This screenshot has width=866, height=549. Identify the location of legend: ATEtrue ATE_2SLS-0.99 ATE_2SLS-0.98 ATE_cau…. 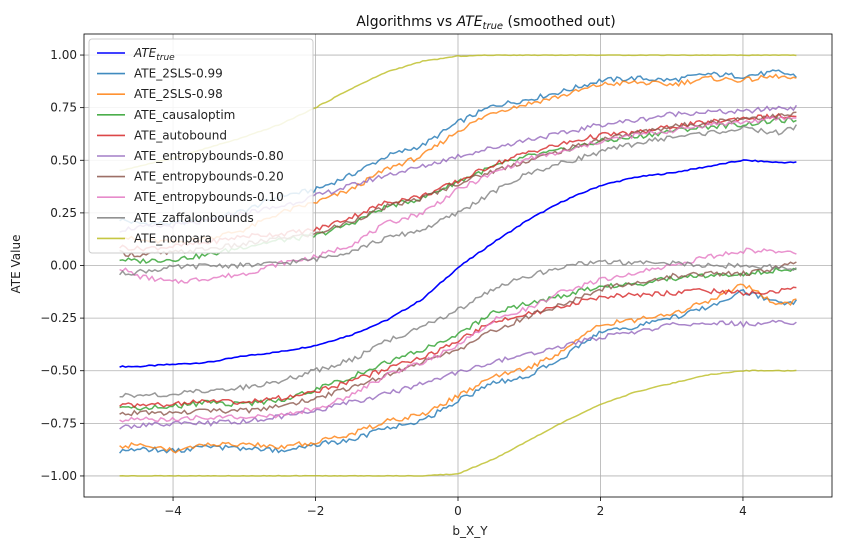
(201, 146).